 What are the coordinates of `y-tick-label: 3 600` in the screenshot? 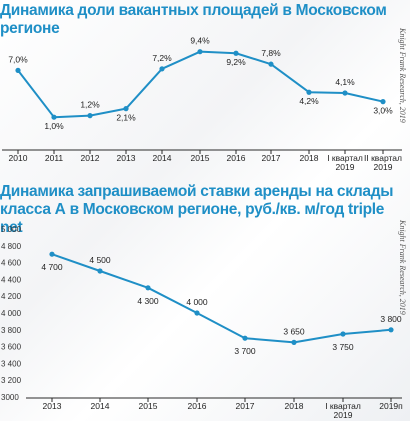 It's located at (11, 347).